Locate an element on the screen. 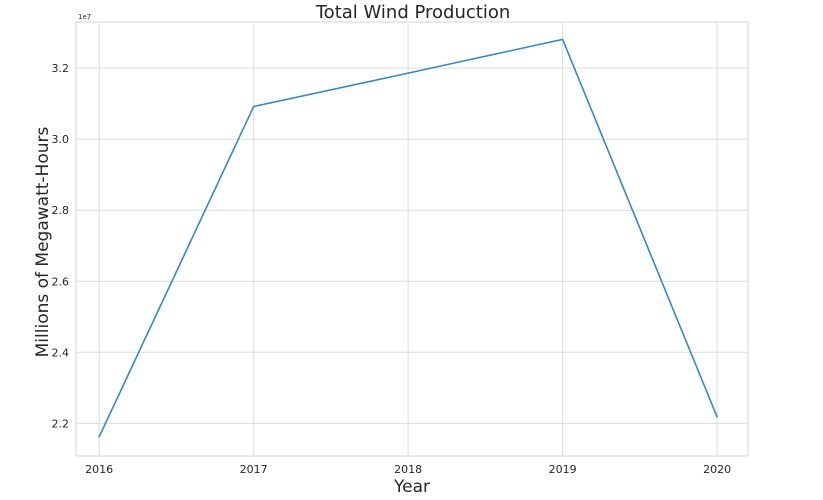 Image resolution: width=823 pixels, height=500 pixels. y-axis-label: Millions of Megawatt-Hours is located at coordinates (43, 242).